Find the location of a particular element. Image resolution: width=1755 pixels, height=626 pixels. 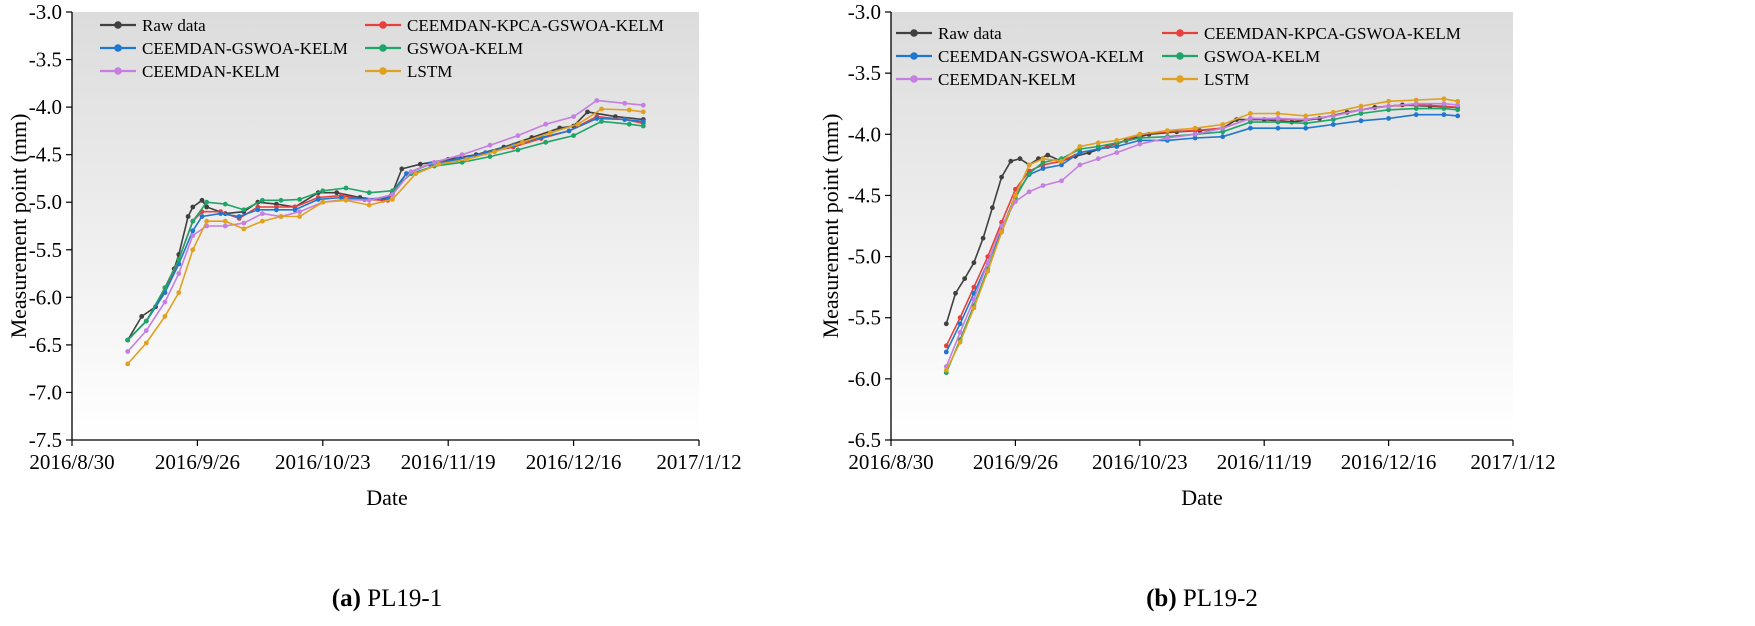

caption-letter: (b) is located at coordinates (1161, 598).